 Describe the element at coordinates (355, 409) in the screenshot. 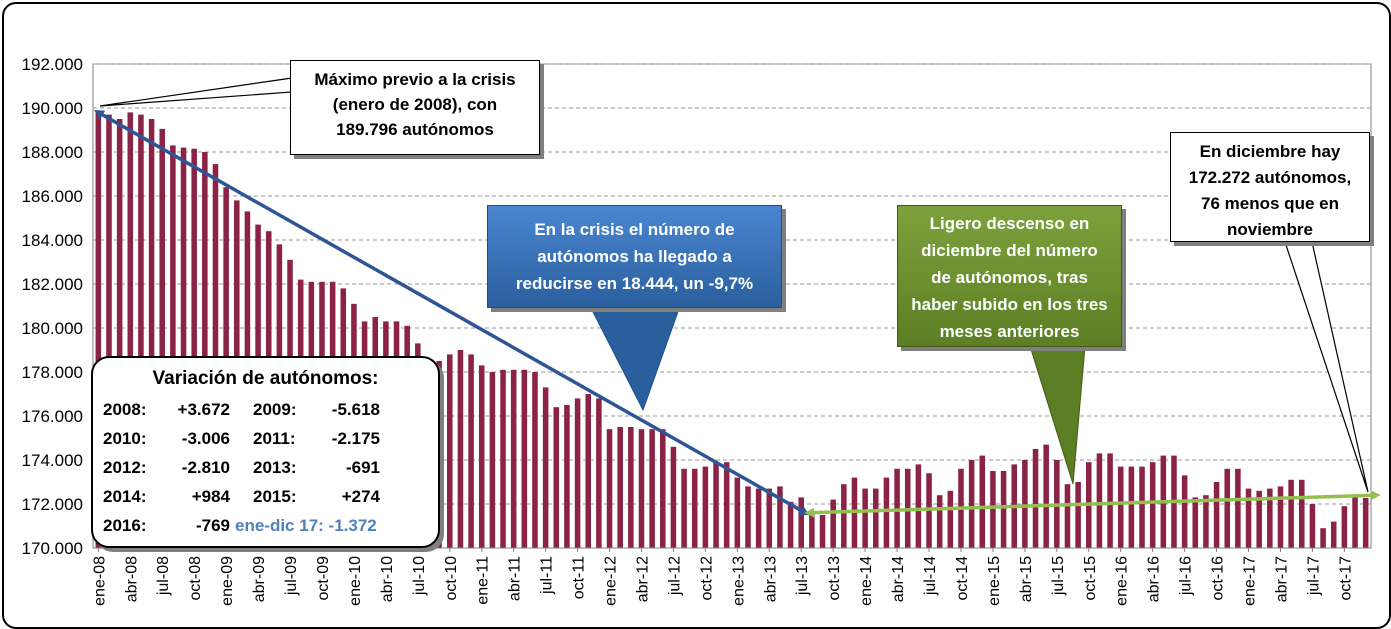

I see `variation-value: -5.618` at that location.